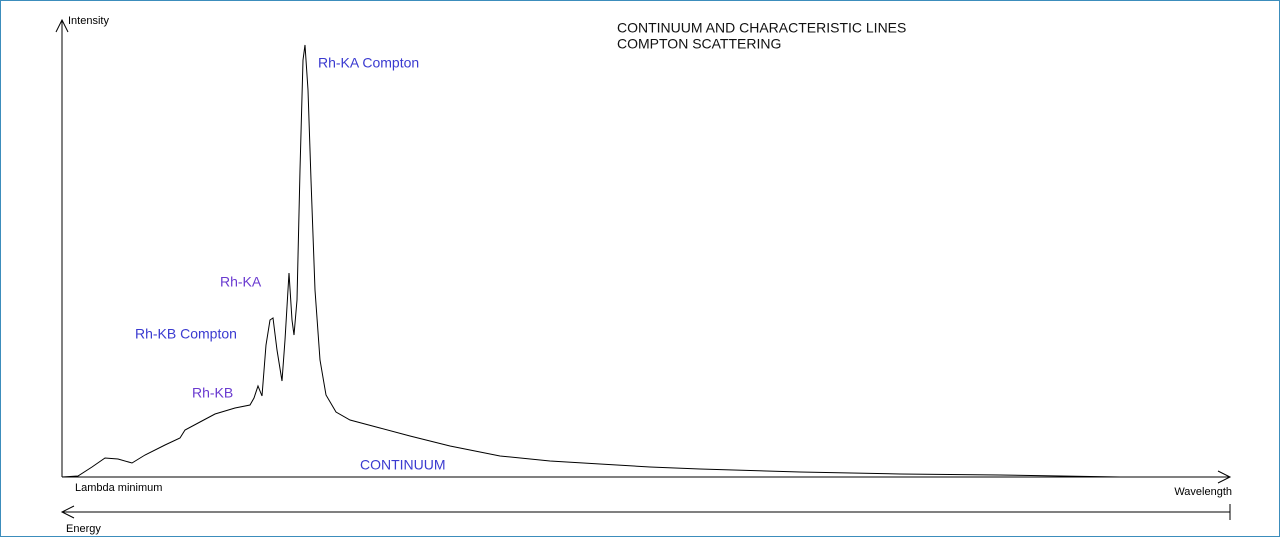  What do you see at coordinates (186, 334) in the screenshot?
I see `peak-label: Rh-KB Compton` at bounding box center [186, 334].